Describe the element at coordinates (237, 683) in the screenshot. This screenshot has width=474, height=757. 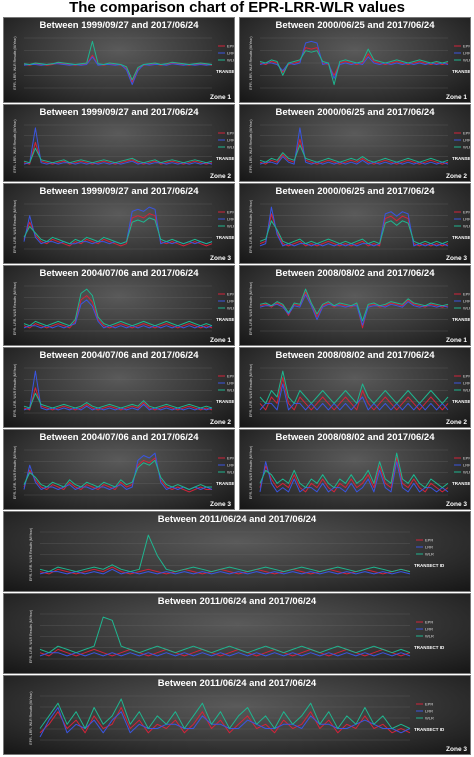
I see `chart-title: Between 2011/06/24 and 2017/06/24` at that location.